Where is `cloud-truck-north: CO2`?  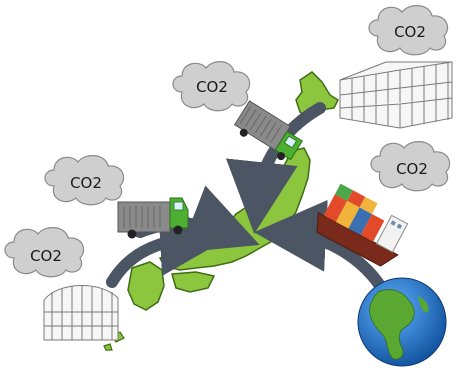
cloud-truck-north: CO2 is located at coordinates (211, 86).